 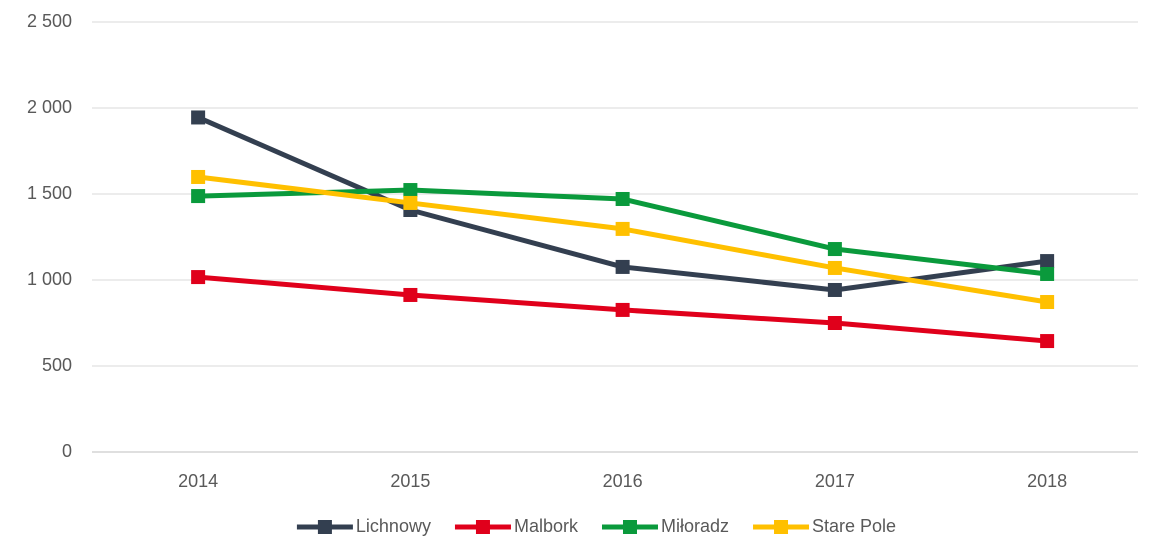 I want to click on x-tick-label: 2015, so click(x=410, y=481).